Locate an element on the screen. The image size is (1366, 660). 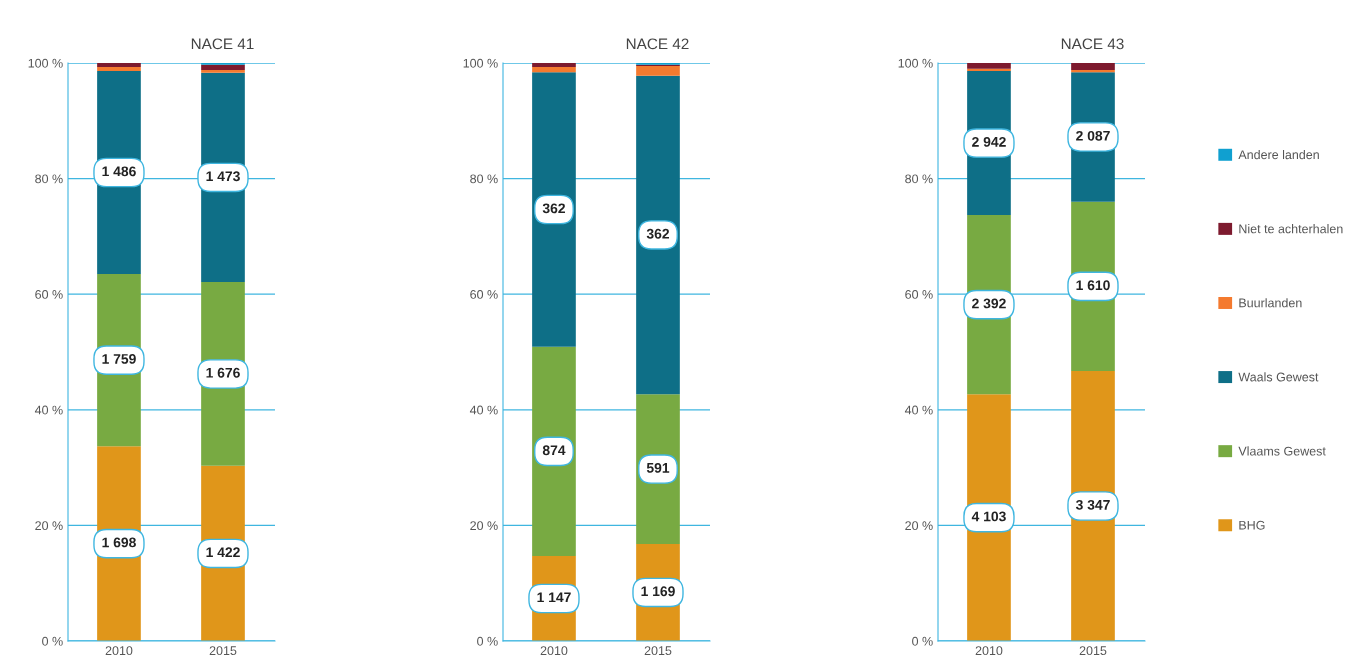
legend-label: Buurlanden is located at coordinates (1270, 303).